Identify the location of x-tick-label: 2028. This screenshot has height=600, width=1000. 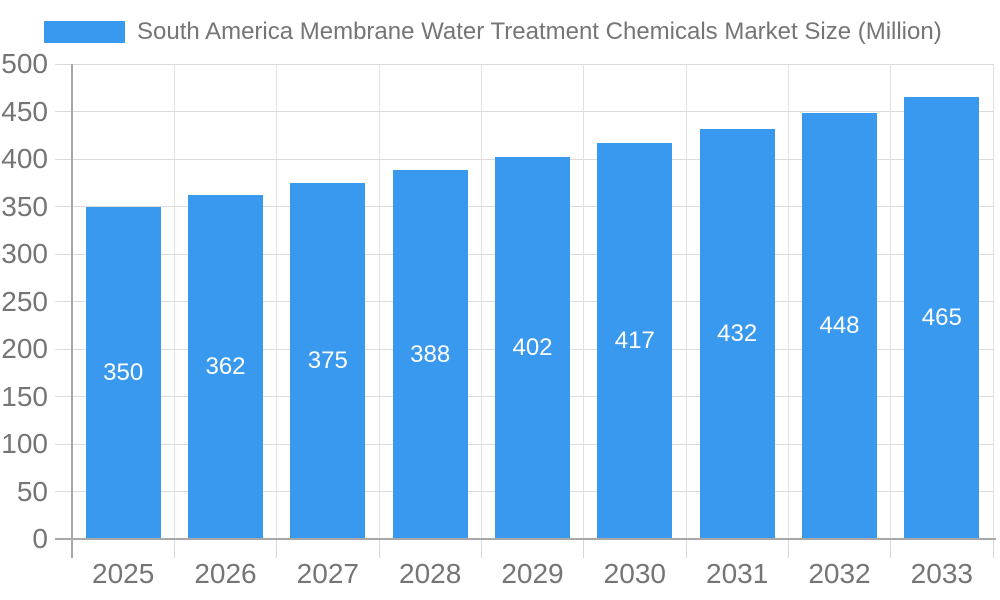
(430, 573).